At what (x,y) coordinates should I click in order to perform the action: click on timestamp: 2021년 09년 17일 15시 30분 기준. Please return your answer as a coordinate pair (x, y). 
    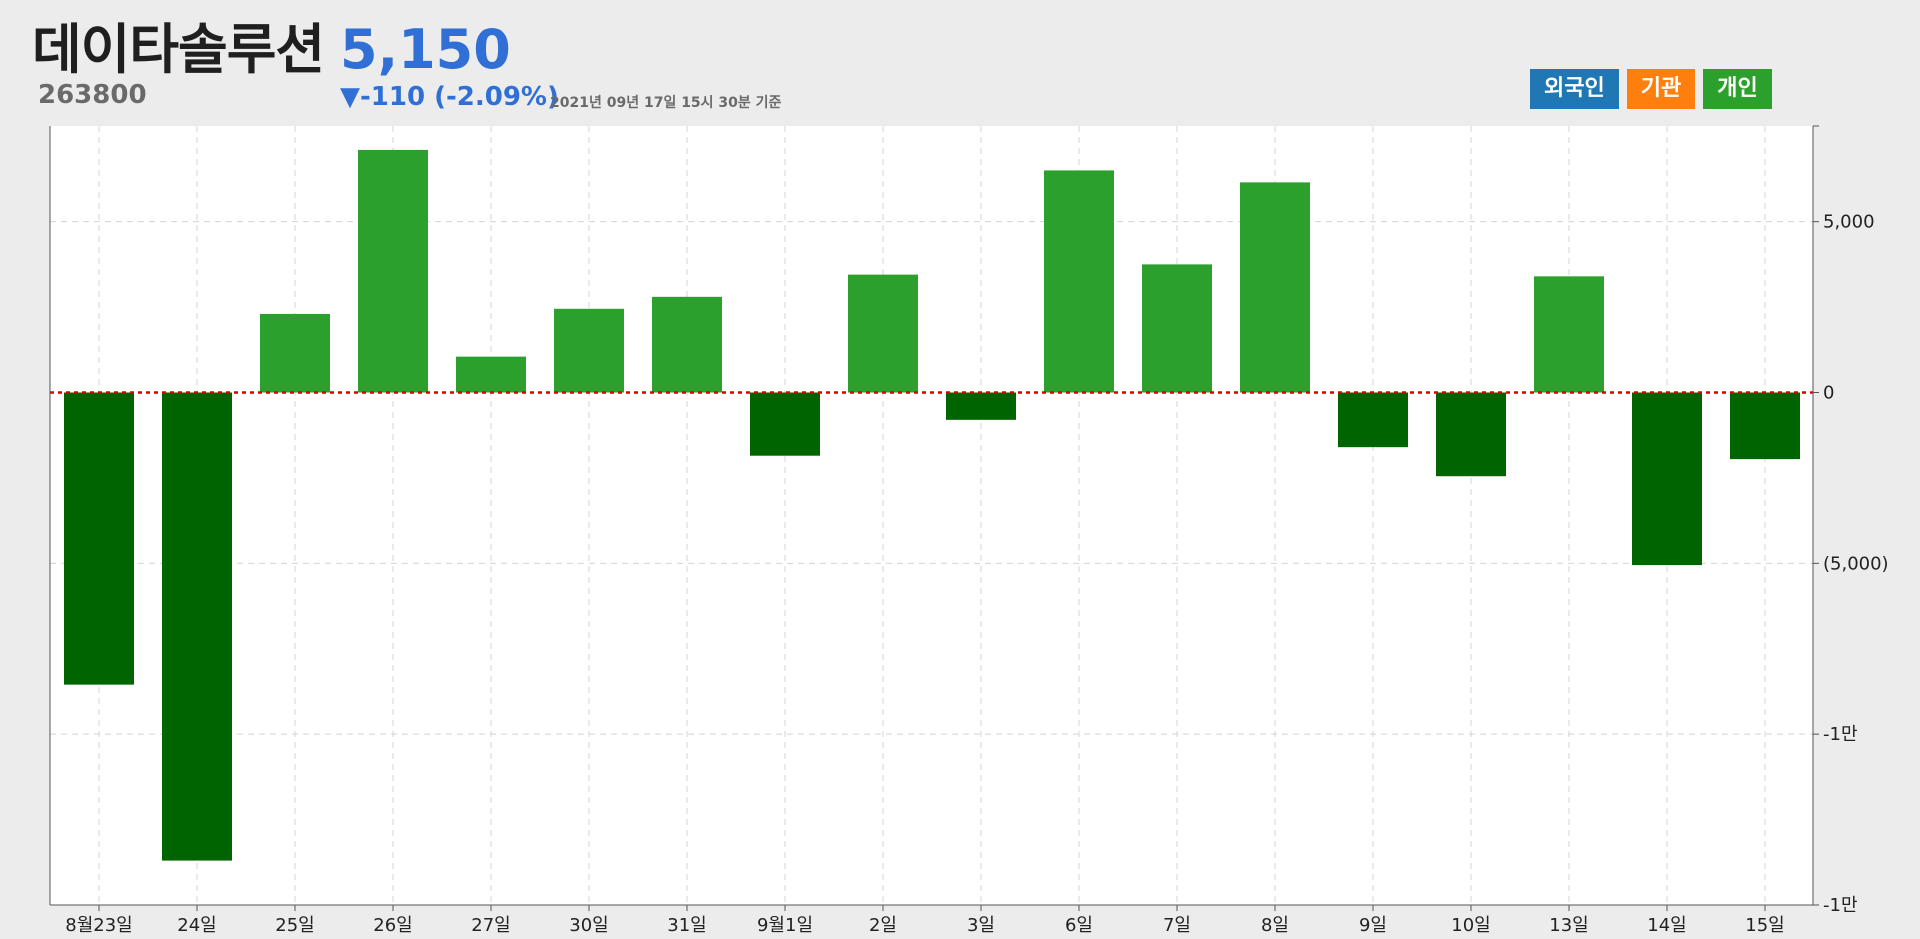
    Looking at the image, I should click on (666, 103).